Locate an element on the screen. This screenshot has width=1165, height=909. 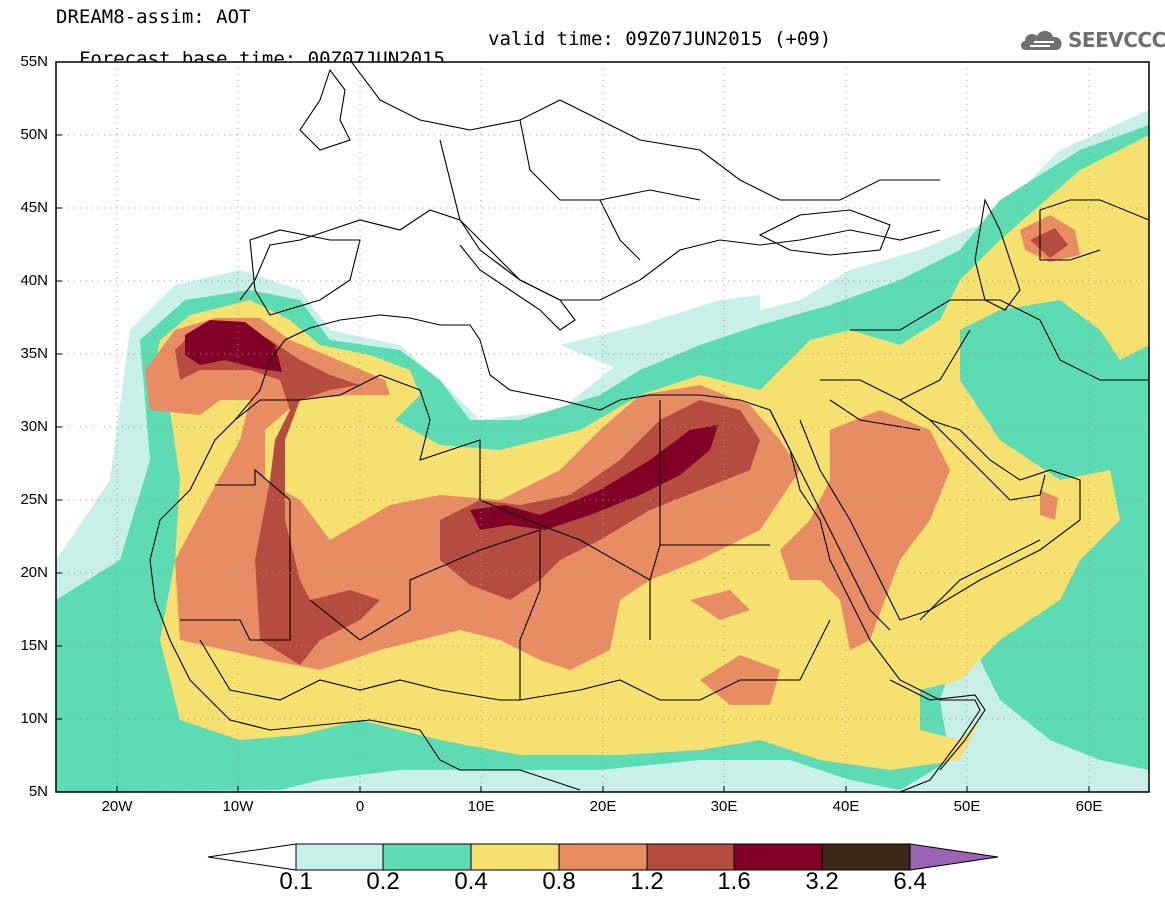
west-africa-coast is located at coordinates (365, 675).